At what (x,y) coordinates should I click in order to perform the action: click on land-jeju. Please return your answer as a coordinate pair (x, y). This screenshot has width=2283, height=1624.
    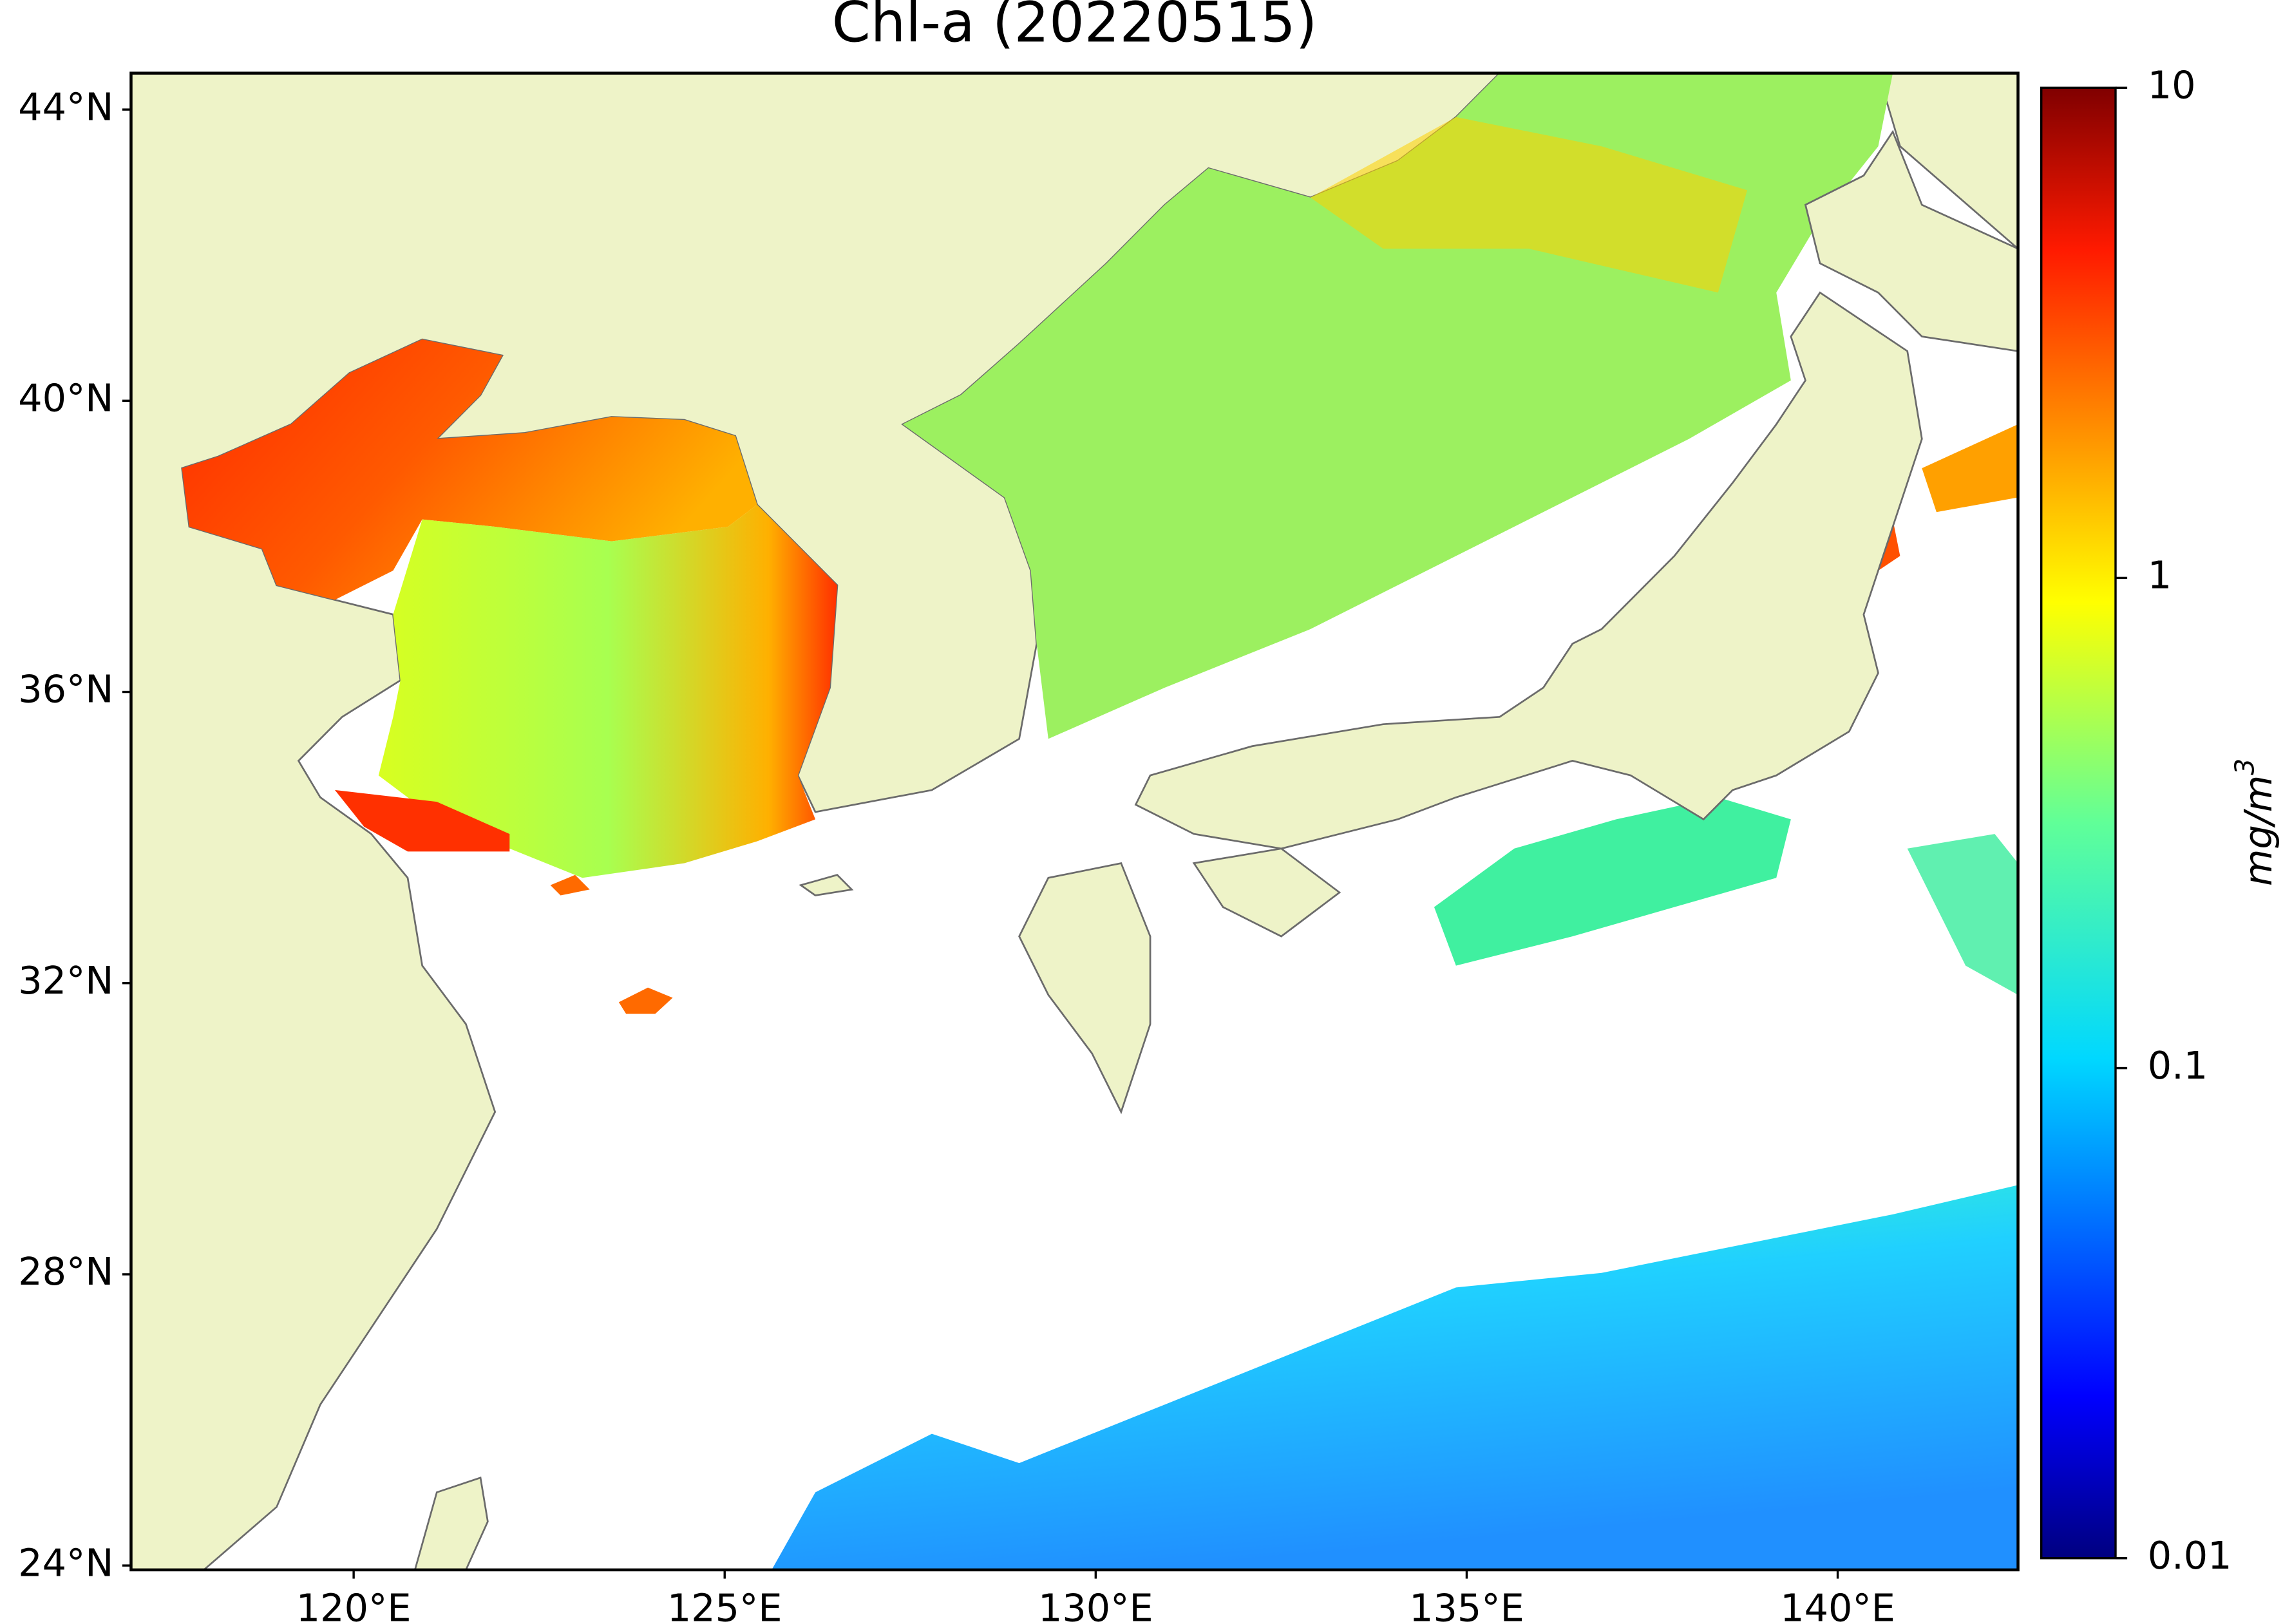
    Looking at the image, I should click on (826, 885).